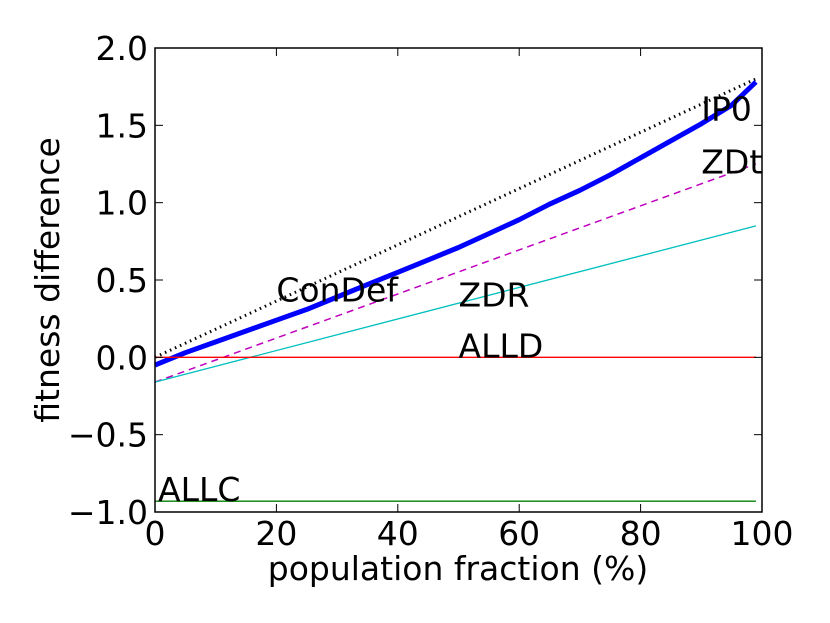  I want to click on x-tick-label: 80, so click(641, 533).